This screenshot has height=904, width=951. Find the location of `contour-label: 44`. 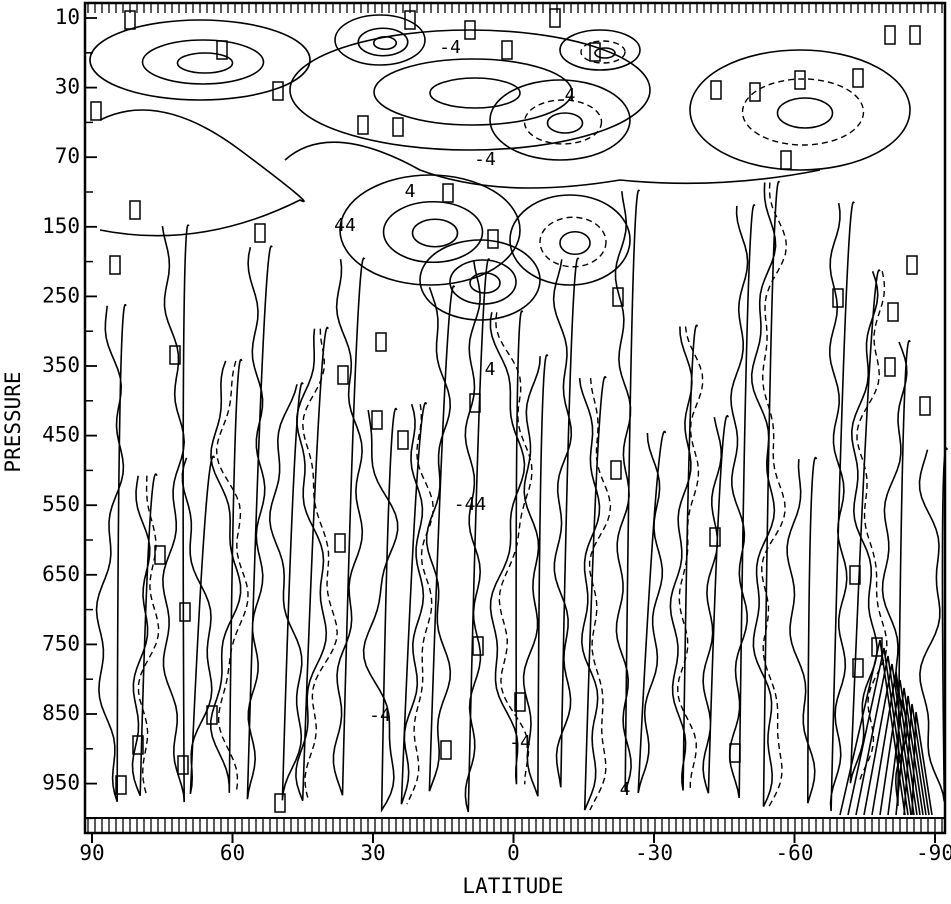

contour-label: 44 is located at coordinates (345, 225).